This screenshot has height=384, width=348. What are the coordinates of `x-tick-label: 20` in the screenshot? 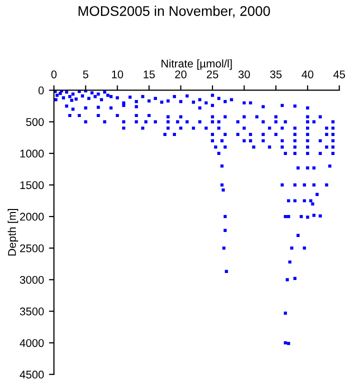 It's located at (181, 74).